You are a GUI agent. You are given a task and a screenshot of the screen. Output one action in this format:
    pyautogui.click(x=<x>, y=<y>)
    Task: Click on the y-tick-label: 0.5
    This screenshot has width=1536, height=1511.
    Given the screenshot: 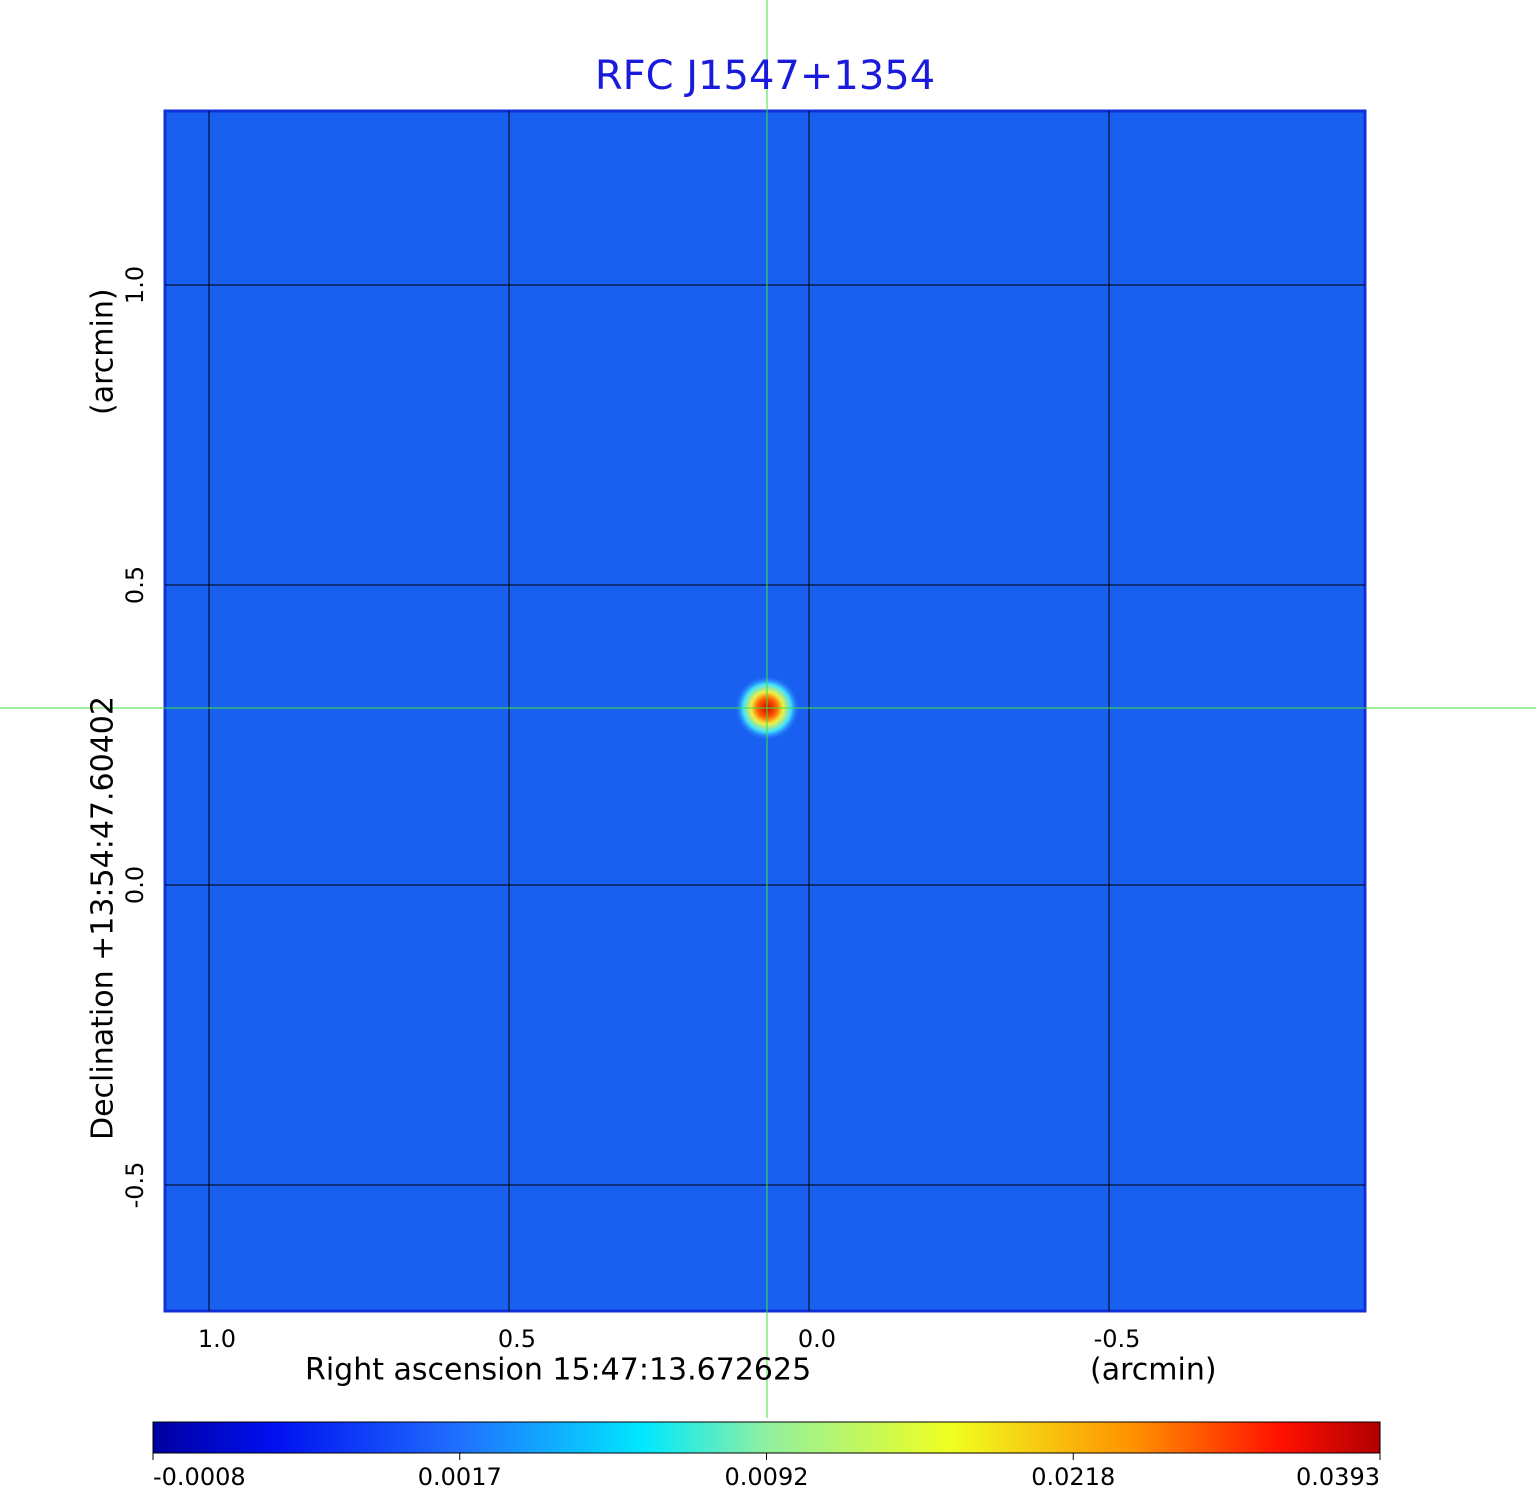 What is the action you would take?
    pyautogui.click(x=135, y=585)
    